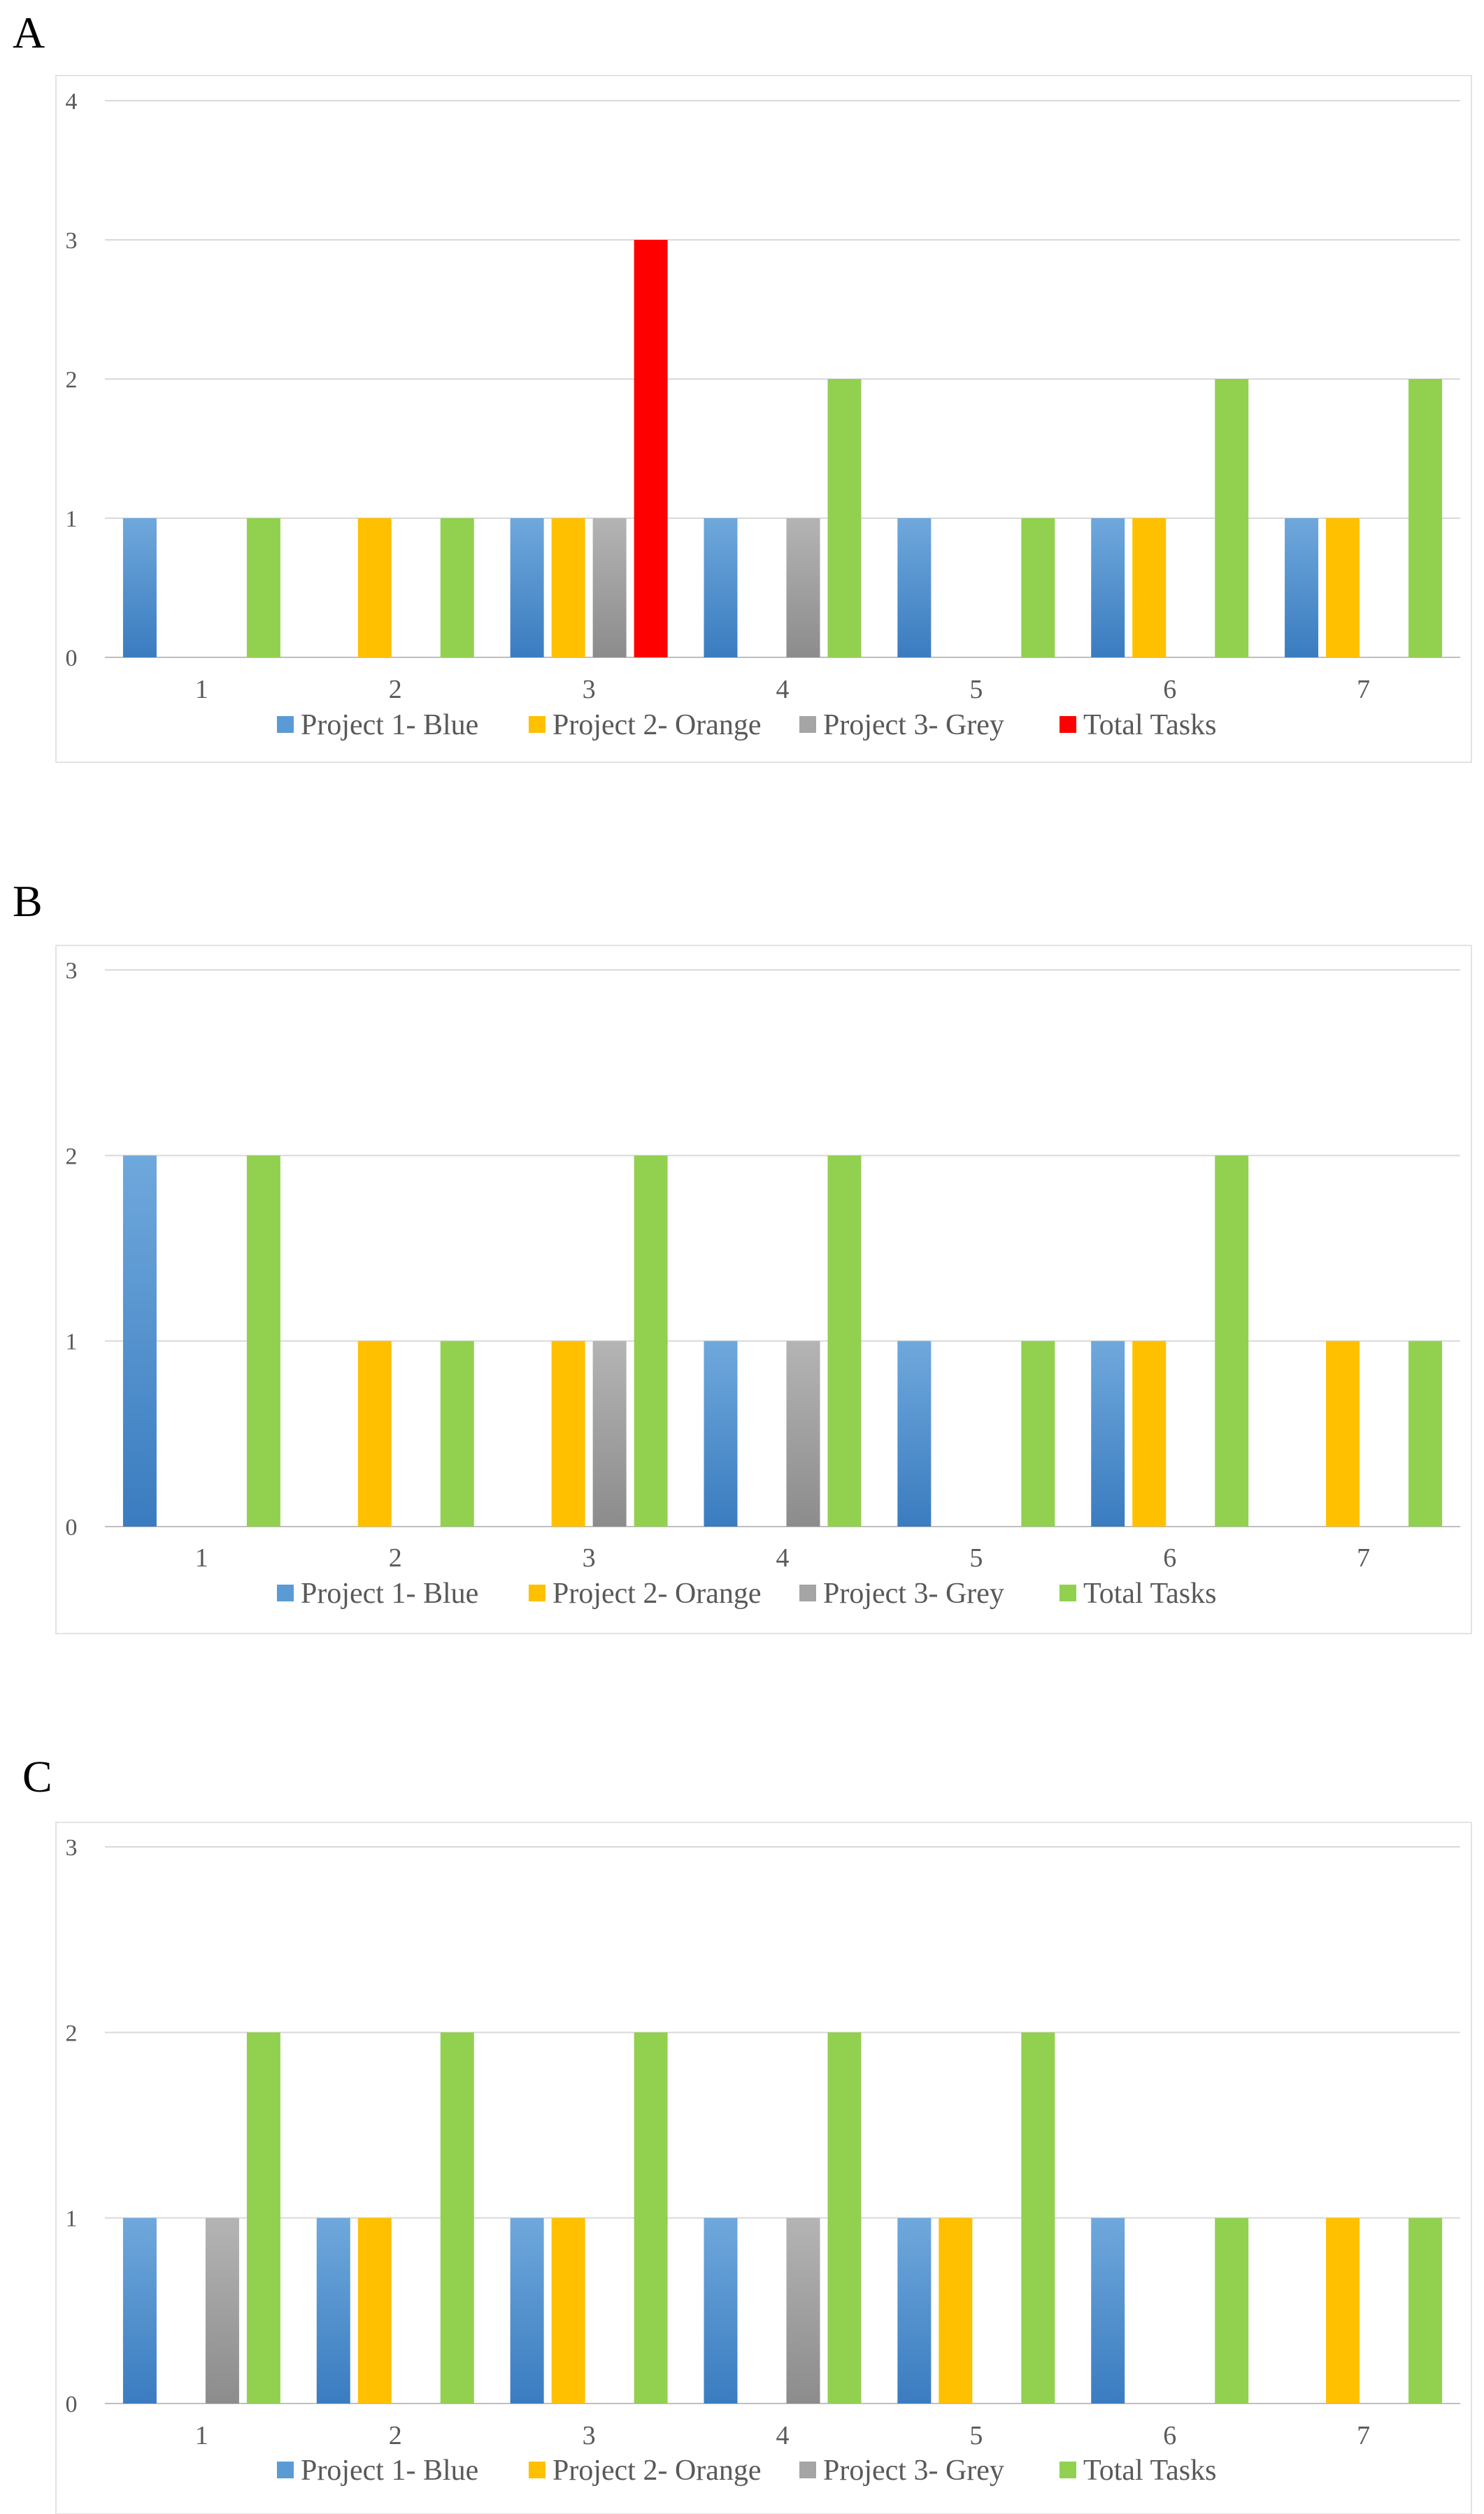 The height and width of the screenshot is (2514, 1484). What do you see at coordinates (72, 102) in the screenshot?
I see `y-tick-label: 4` at bounding box center [72, 102].